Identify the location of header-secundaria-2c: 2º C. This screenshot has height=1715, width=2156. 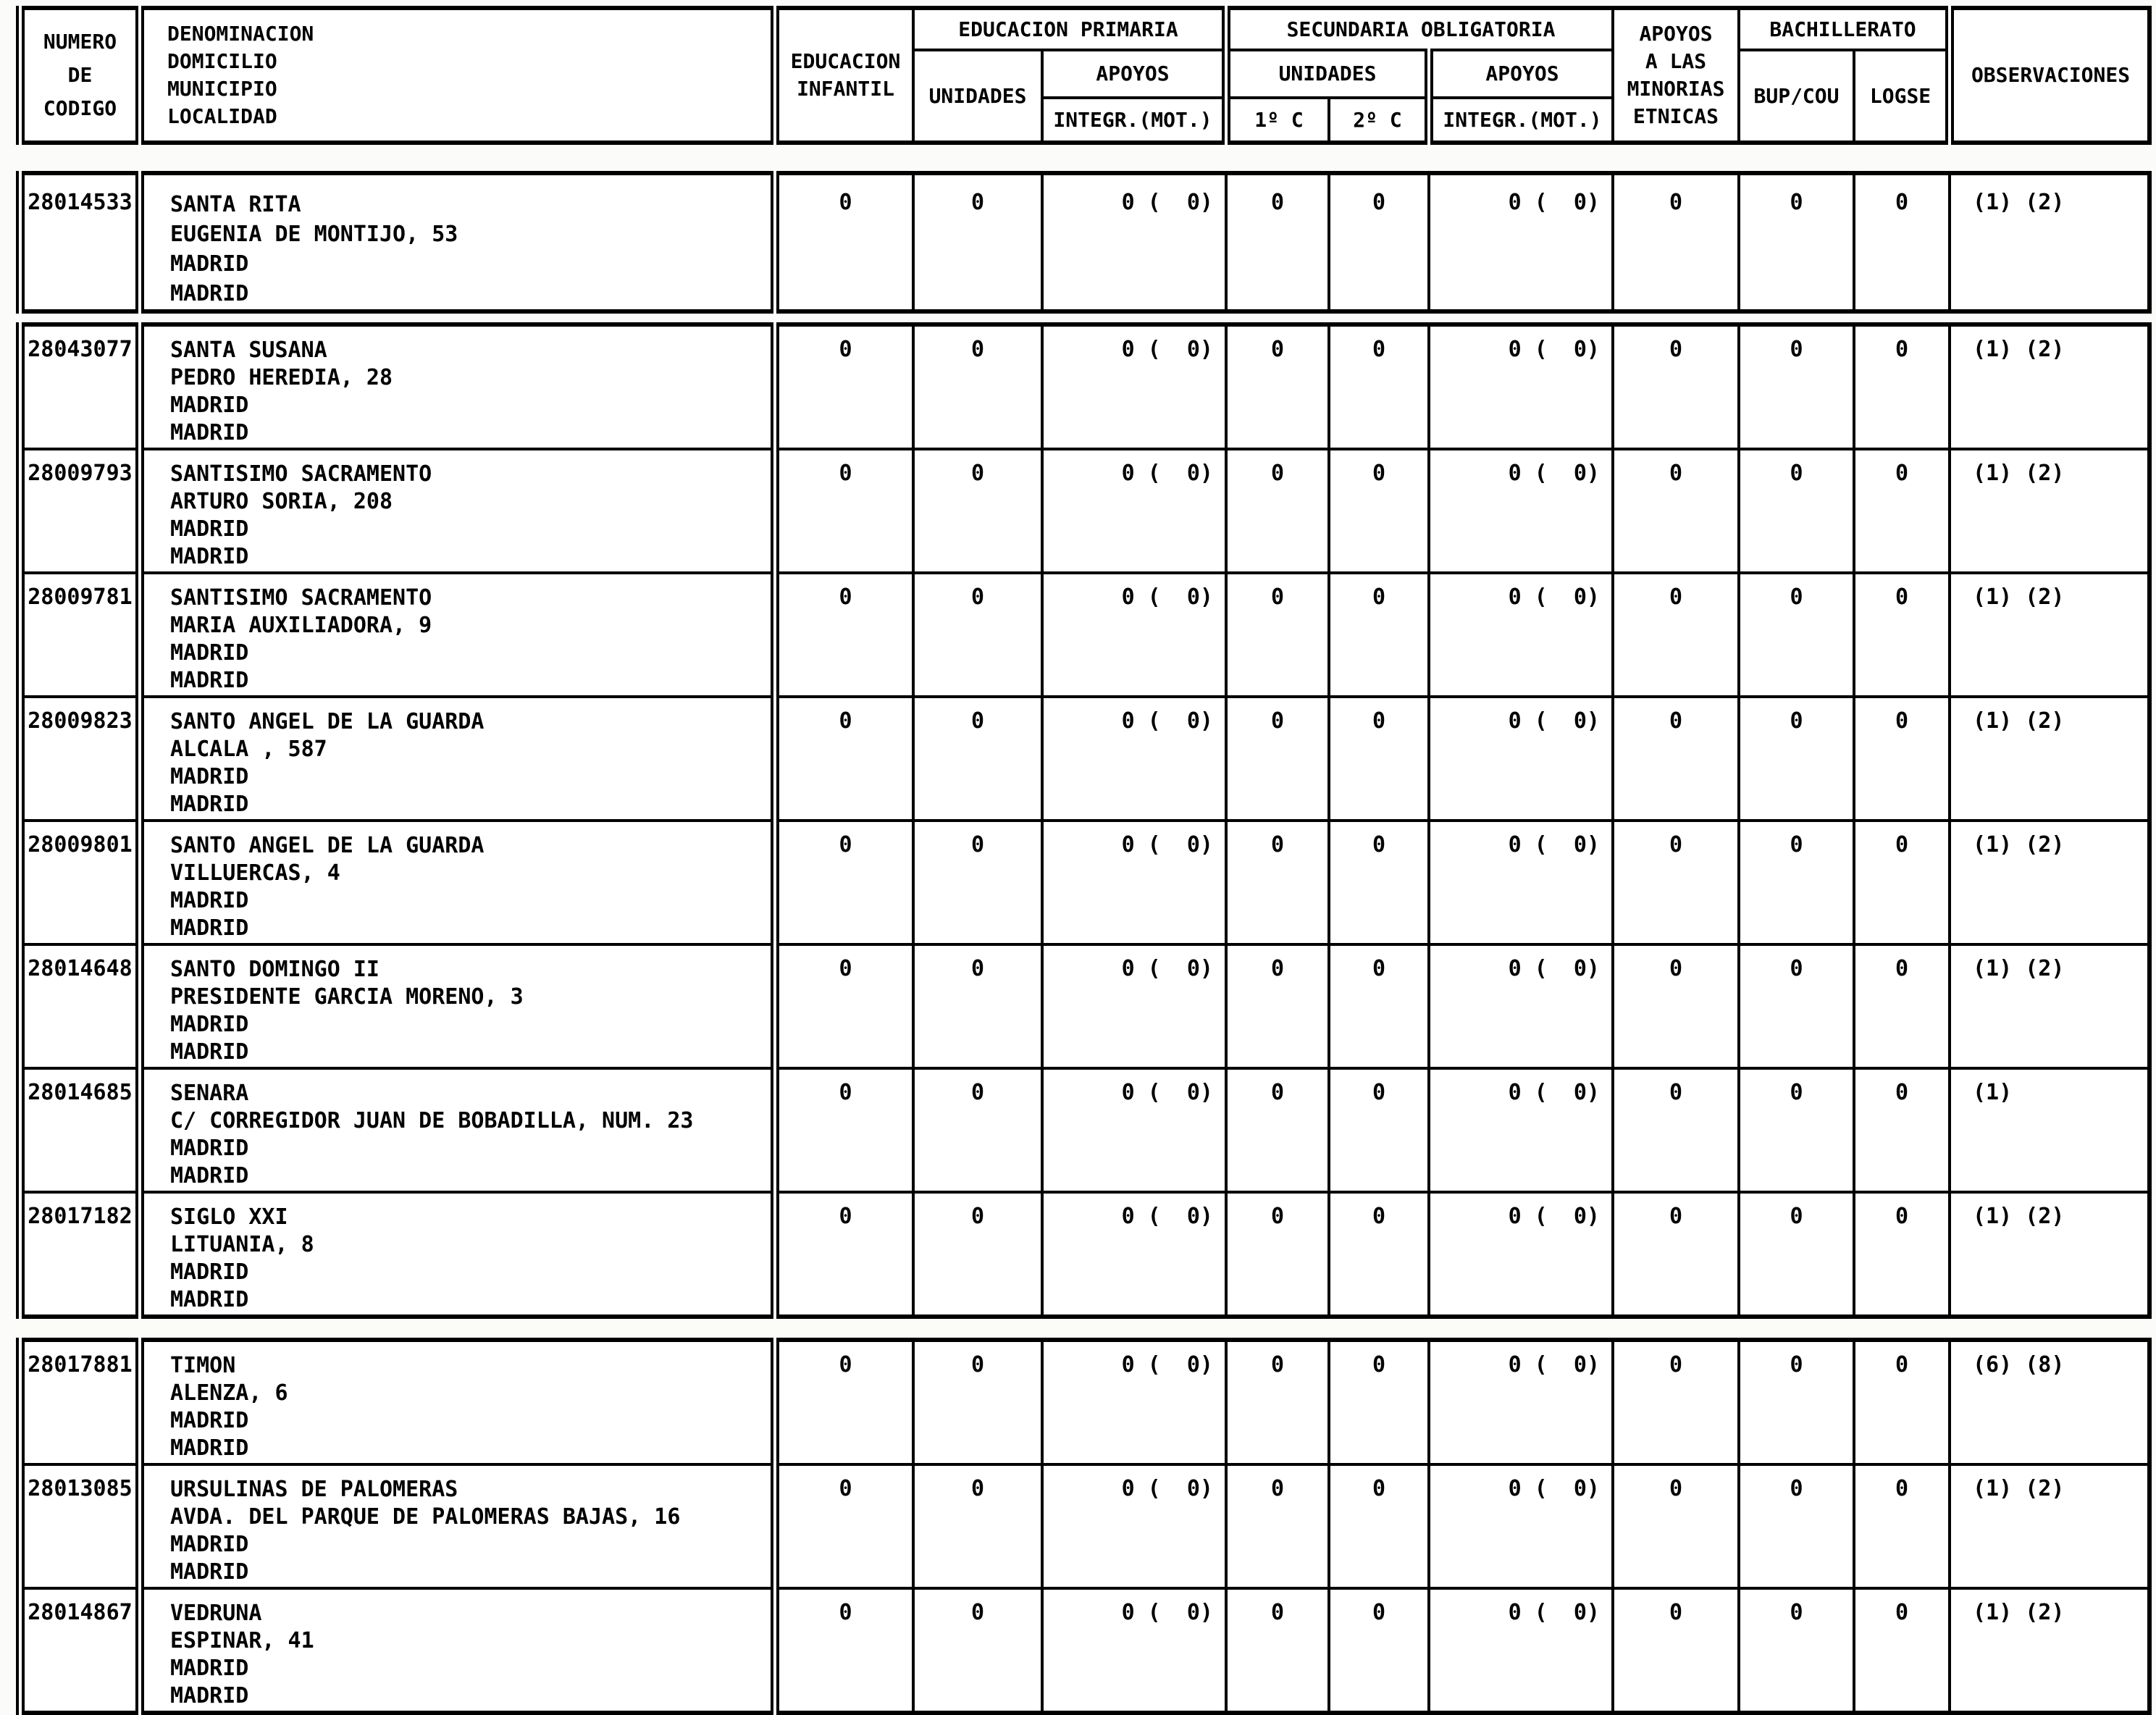
(1378, 120).